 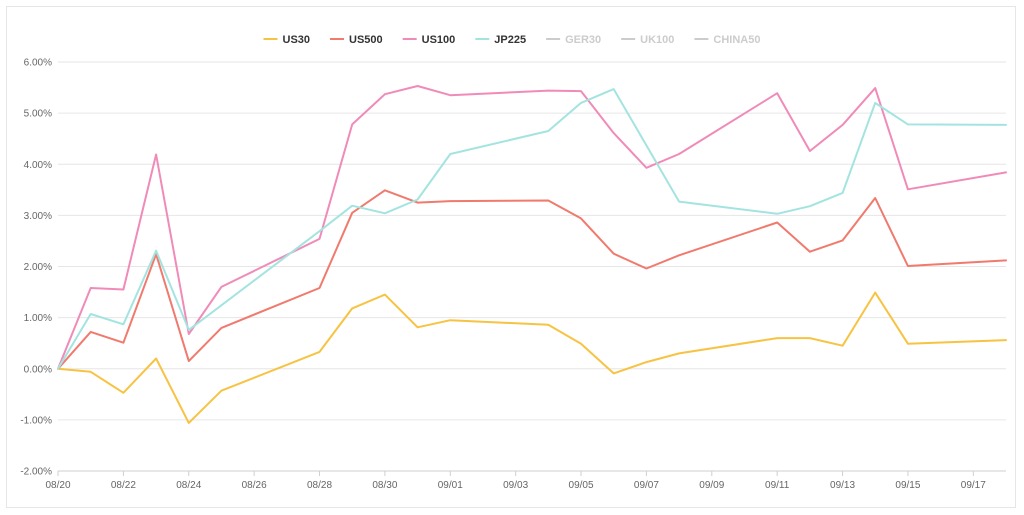 What do you see at coordinates (57, 485) in the screenshot?
I see `x-tick-label: 08/20` at bounding box center [57, 485].